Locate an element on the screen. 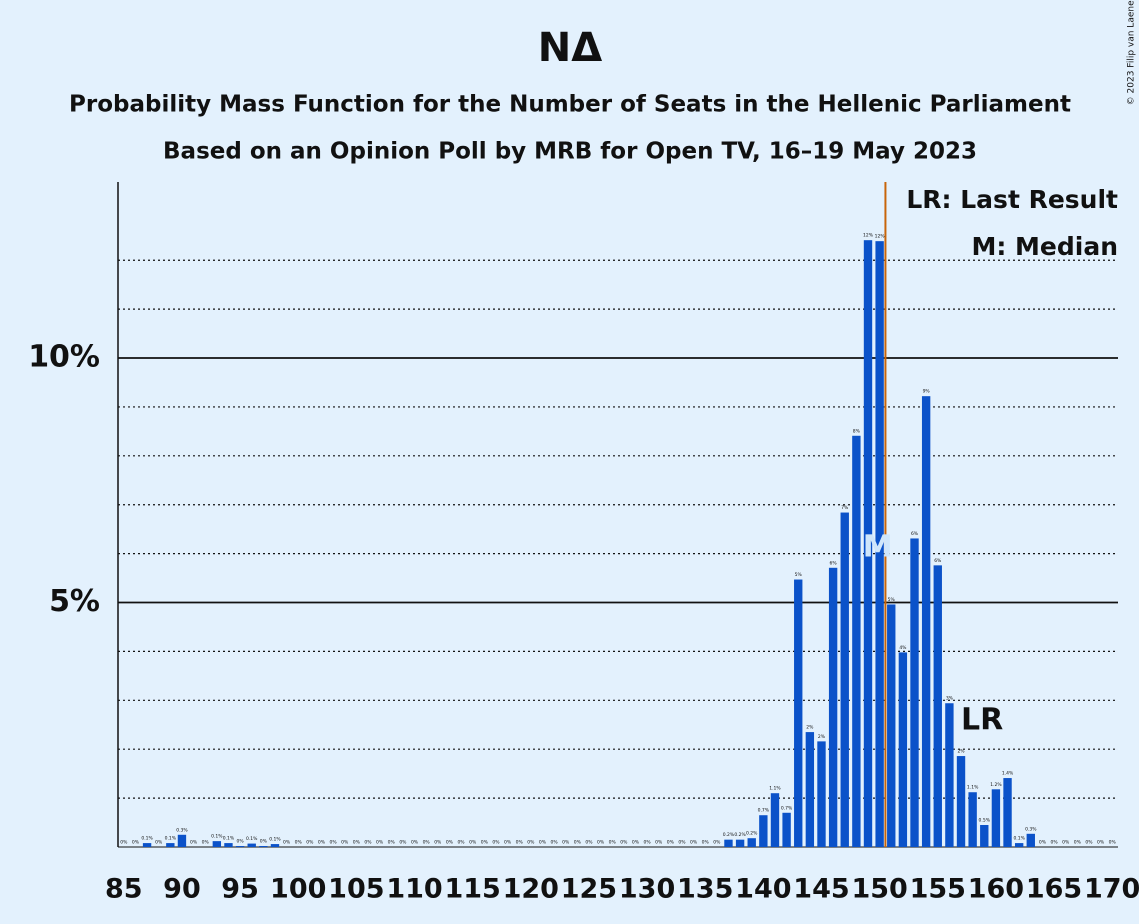 This screenshot has height=924, width=1139. value-label: 4% is located at coordinates (903, 648).